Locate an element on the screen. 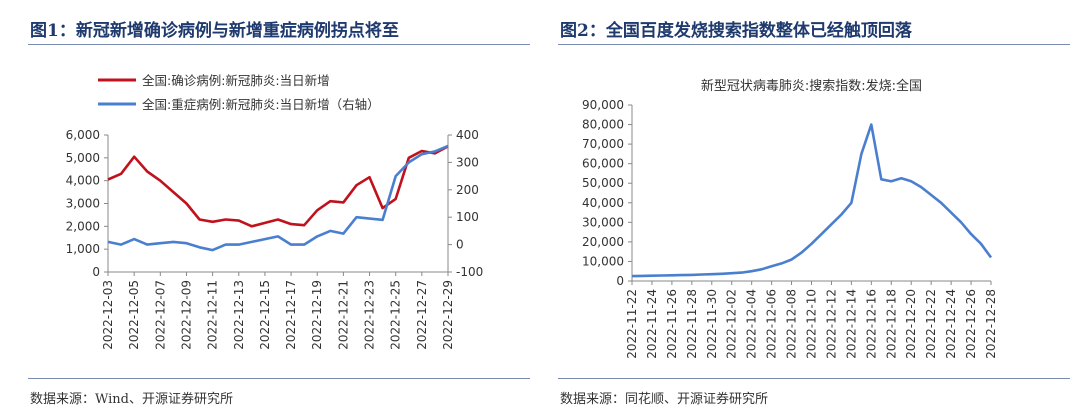 The image size is (1080, 418). right-title-rule is located at coordinates (814, 44).